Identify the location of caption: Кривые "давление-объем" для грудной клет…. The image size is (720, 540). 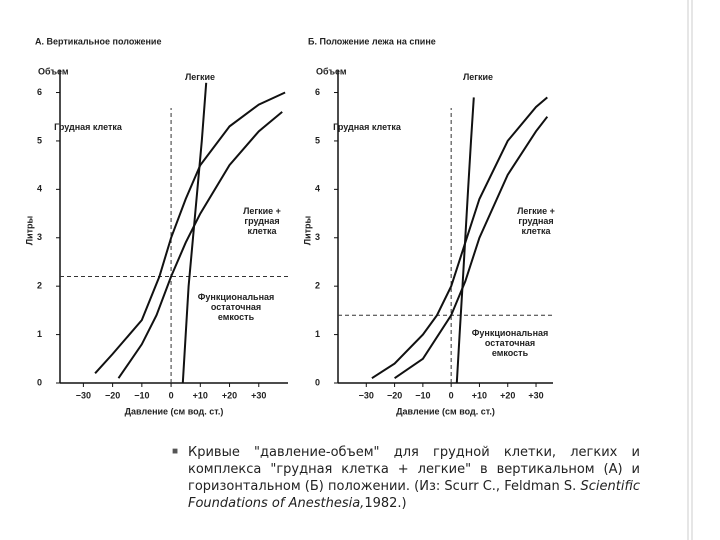
(414, 478).